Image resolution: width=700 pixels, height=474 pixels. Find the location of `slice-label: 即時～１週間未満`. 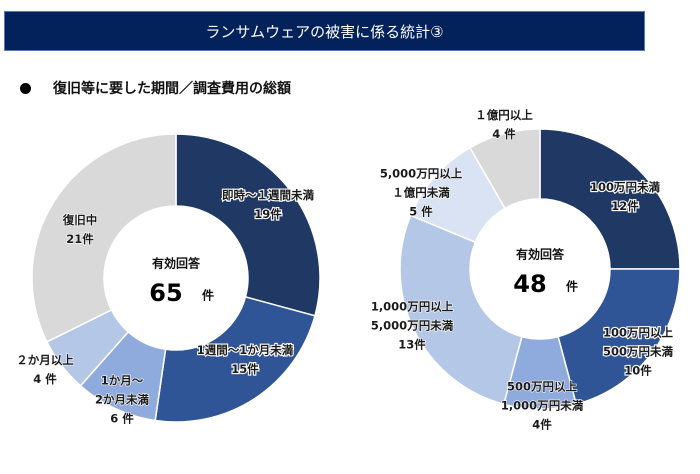

slice-label: 即時～１週間未満 is located at coordinates (268, 195).